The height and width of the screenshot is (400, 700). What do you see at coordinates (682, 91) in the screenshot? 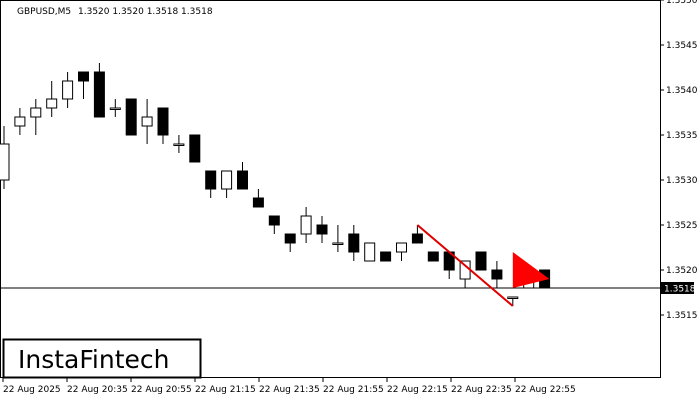
I see `y-tick-label: 1.3540` at bounding box center [682, 91].